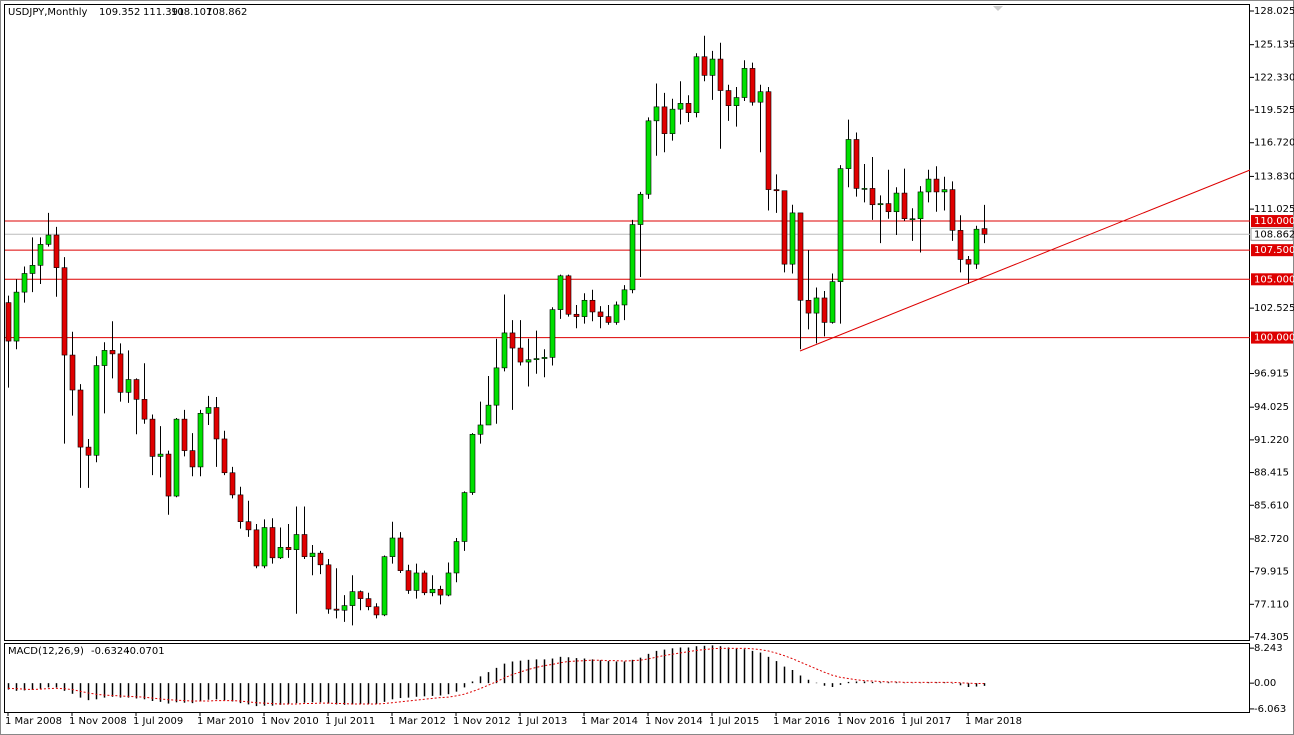 The width and height of the screenshot is (1294, 735). What do you see at coordinates (1274, 209) in the screenshot?
I see `y-tick-label: 111.025` at bounding box center [1274, 209].